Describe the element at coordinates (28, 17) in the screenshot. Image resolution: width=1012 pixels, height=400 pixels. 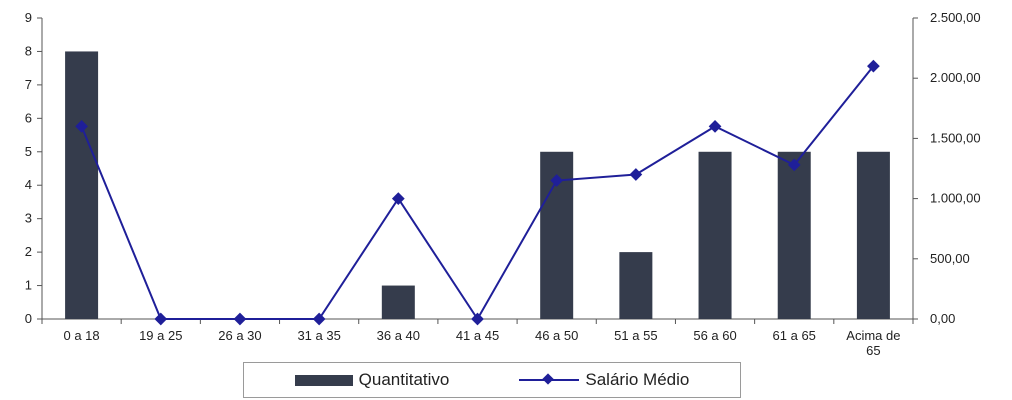
I see `y-left-tick-label: 9` at that location.